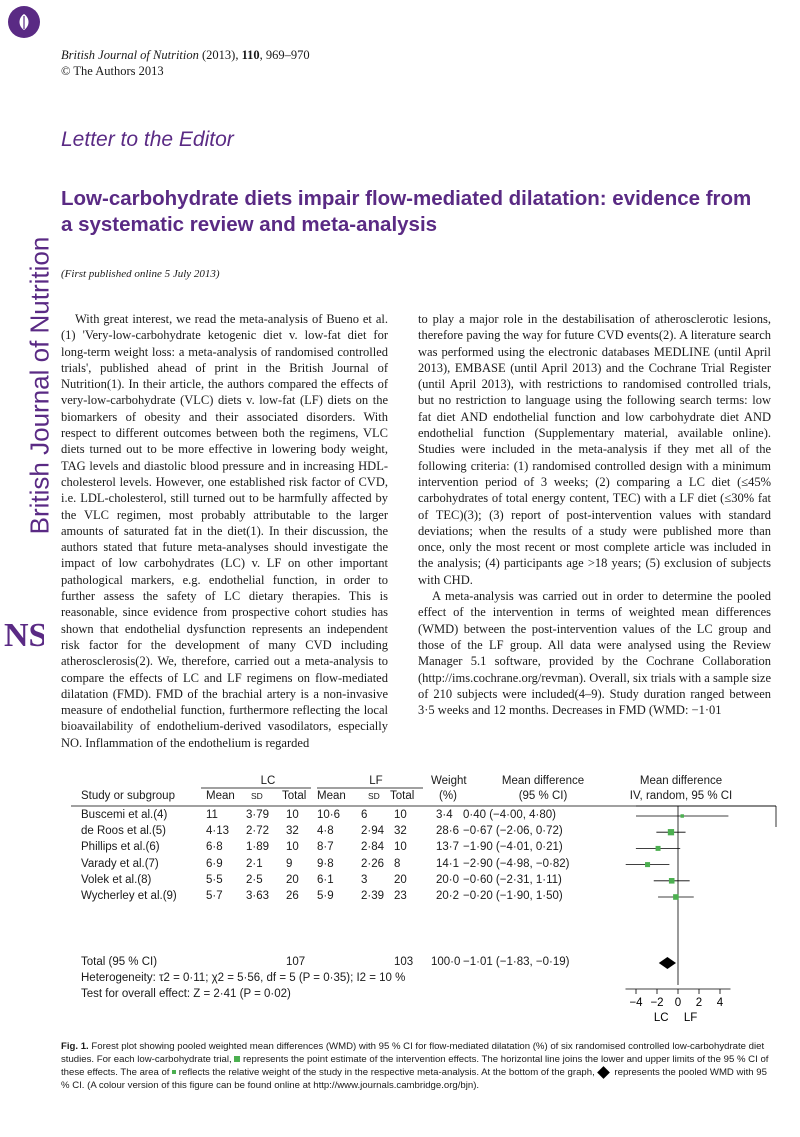 The image size is (800, 1137). Describe the element at coordinates (258, 847) in the screenshot. I see `row-lc-sd: 1·89` at that location.